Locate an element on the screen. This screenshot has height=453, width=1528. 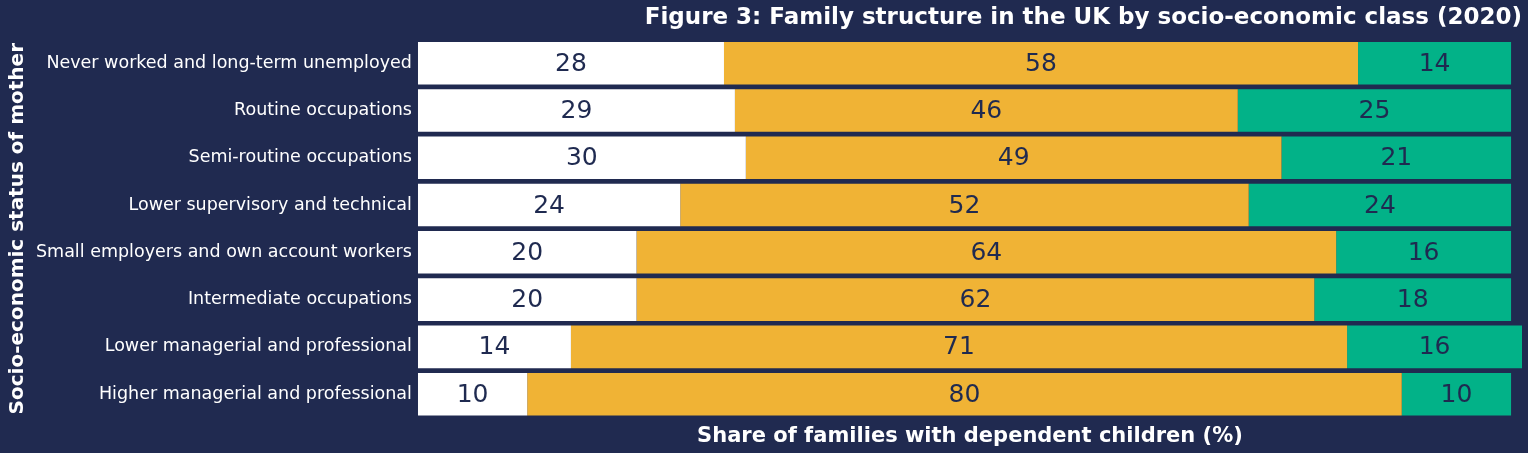
data-label: 30 is located at coordinates (581, 157).